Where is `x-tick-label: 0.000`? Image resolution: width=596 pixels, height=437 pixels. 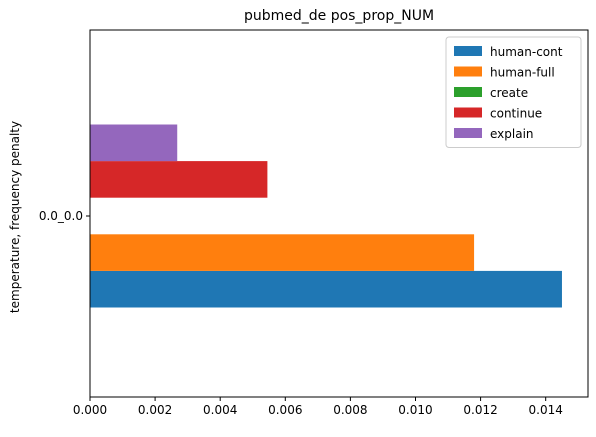
x-tick-label: 0.000 is located at coordinates (90, 410).